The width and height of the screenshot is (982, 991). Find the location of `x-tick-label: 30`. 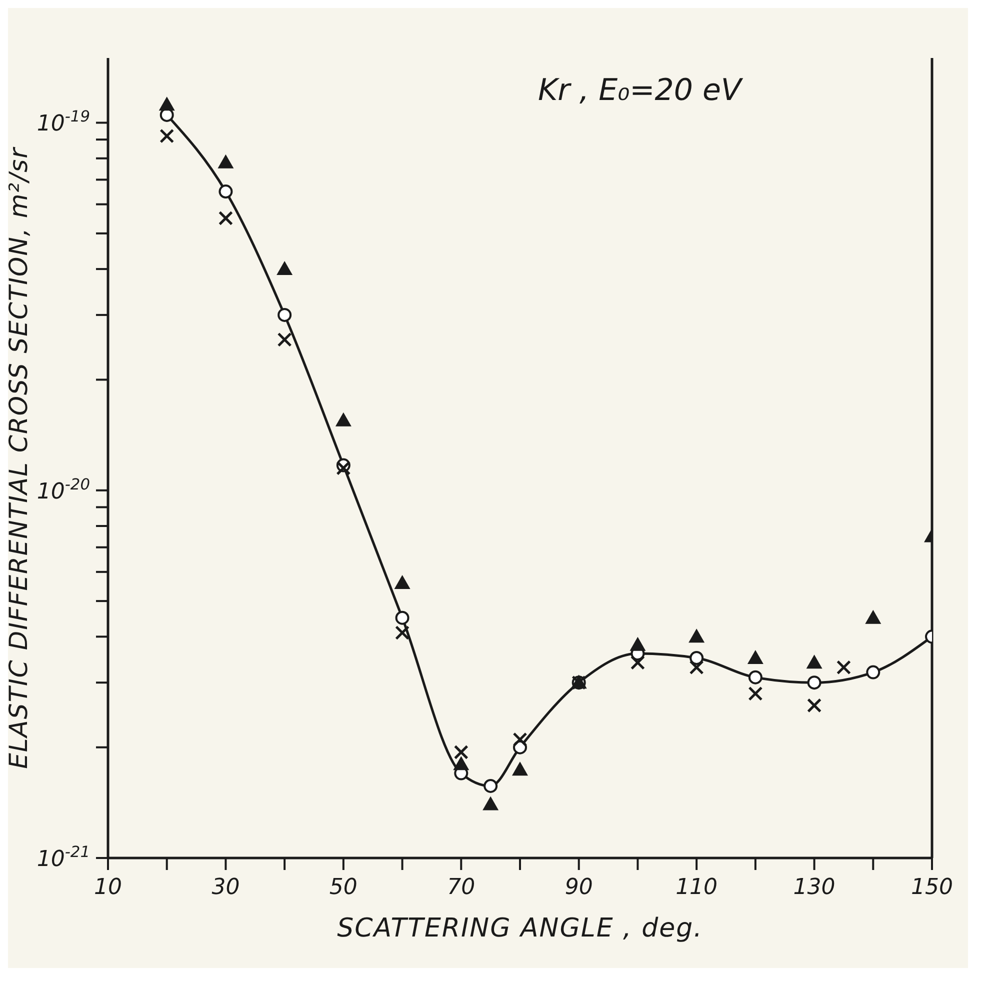

x-tick-label: 30 is located at coordinates (226, 887).